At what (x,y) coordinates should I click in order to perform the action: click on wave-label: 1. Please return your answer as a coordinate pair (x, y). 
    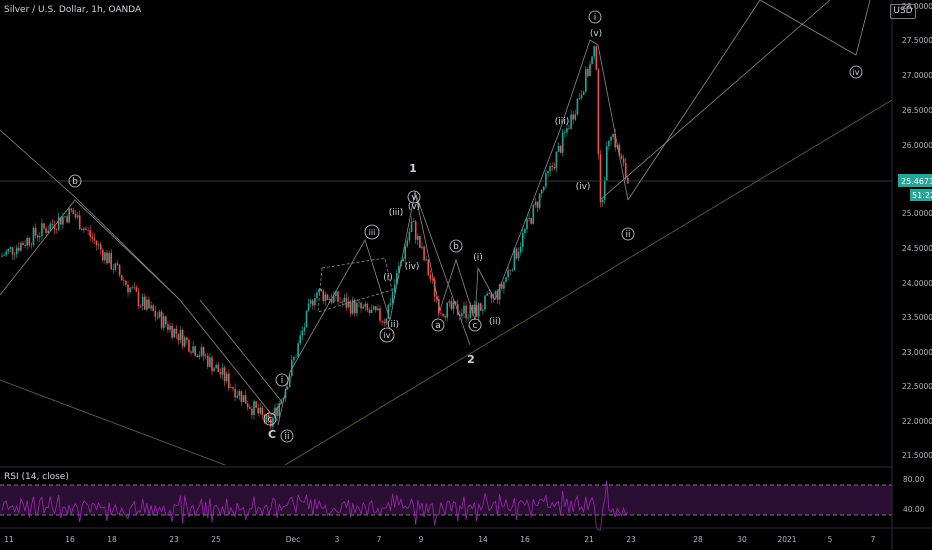
    Looking at the image, I should click on (413, 168).